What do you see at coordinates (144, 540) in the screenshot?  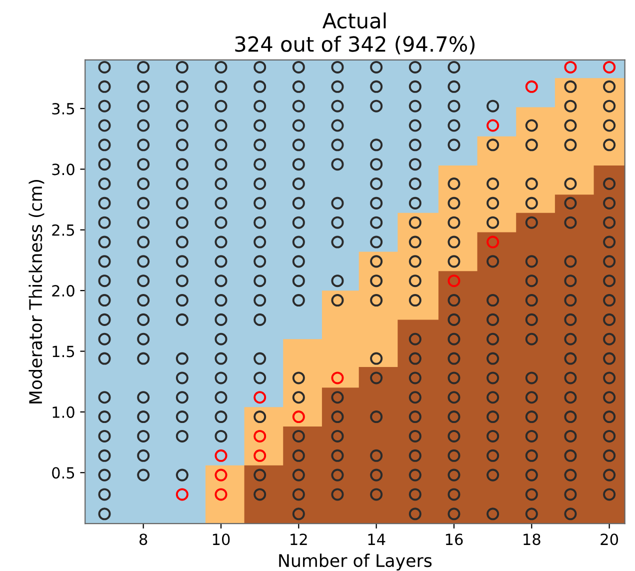 I see `x-tick-label: 8` at bounding box center [144, 540].